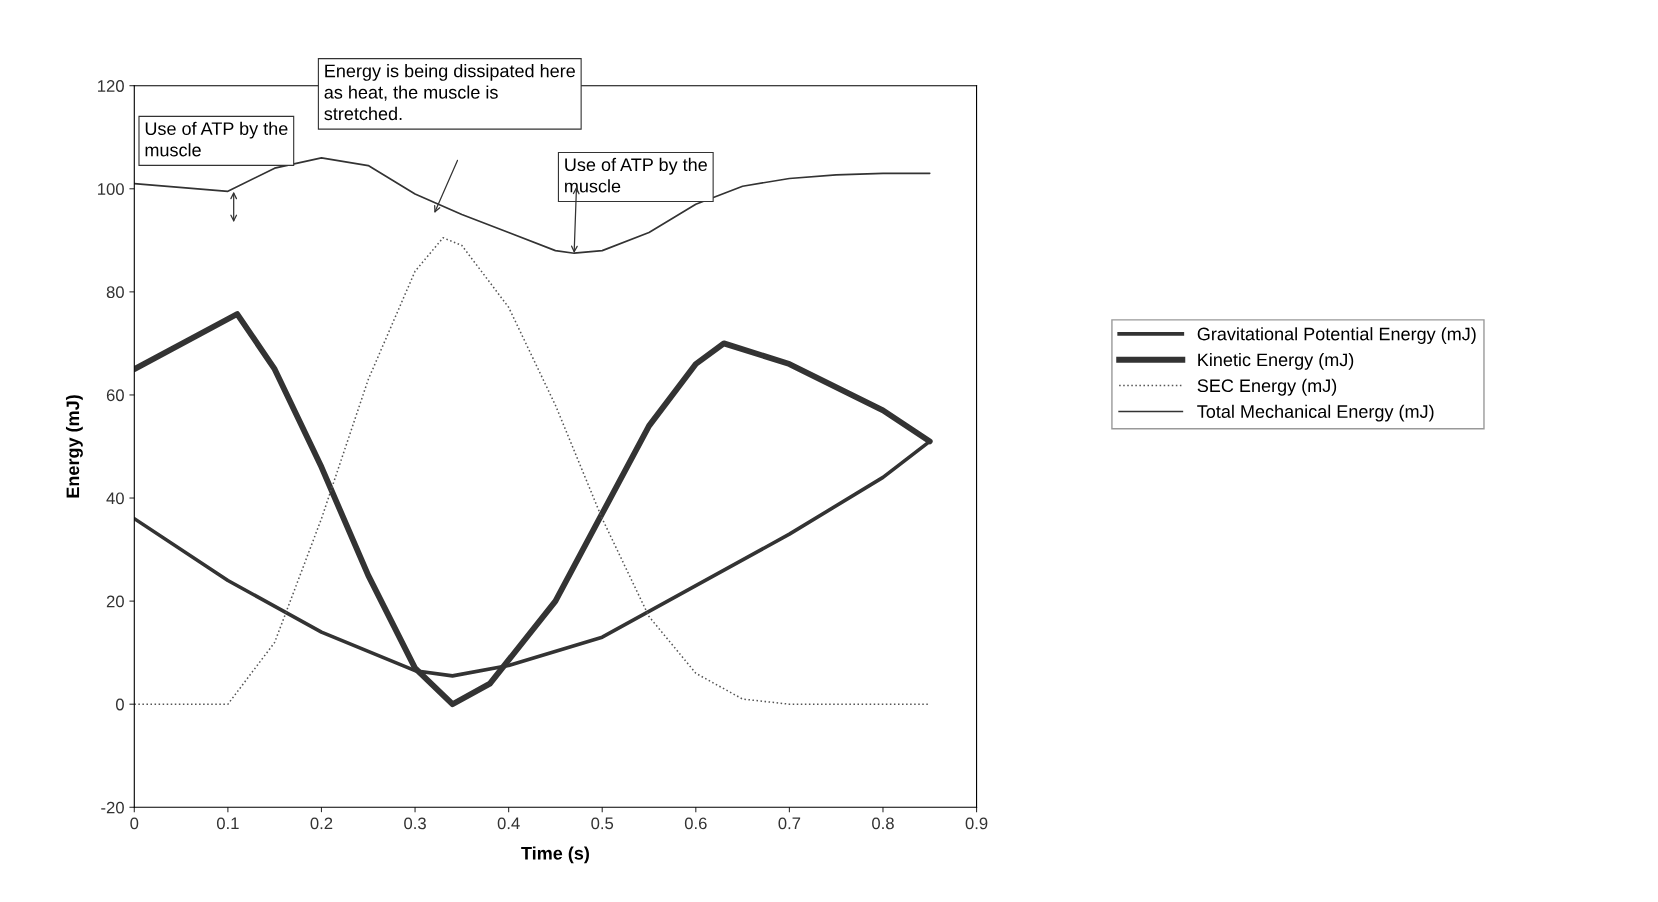 The image size is (1658, 902). I want to click on y-tick-label: 40, so click(115, 498).